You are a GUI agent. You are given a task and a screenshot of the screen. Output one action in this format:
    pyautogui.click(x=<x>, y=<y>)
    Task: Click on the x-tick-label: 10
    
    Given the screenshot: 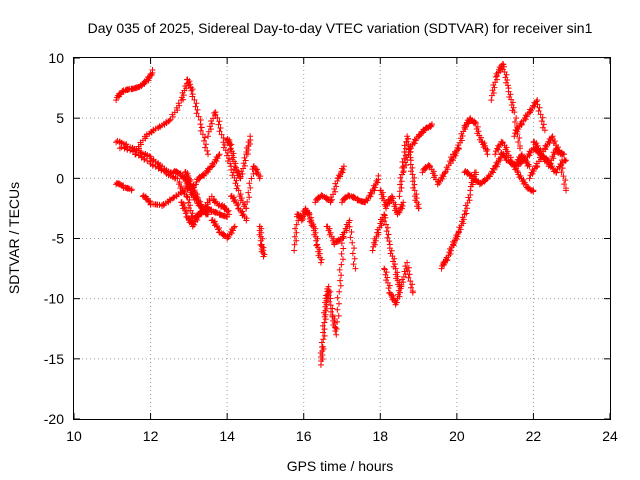 What is the action you would take?
    pyautogui.click(x=74, y=436)
    